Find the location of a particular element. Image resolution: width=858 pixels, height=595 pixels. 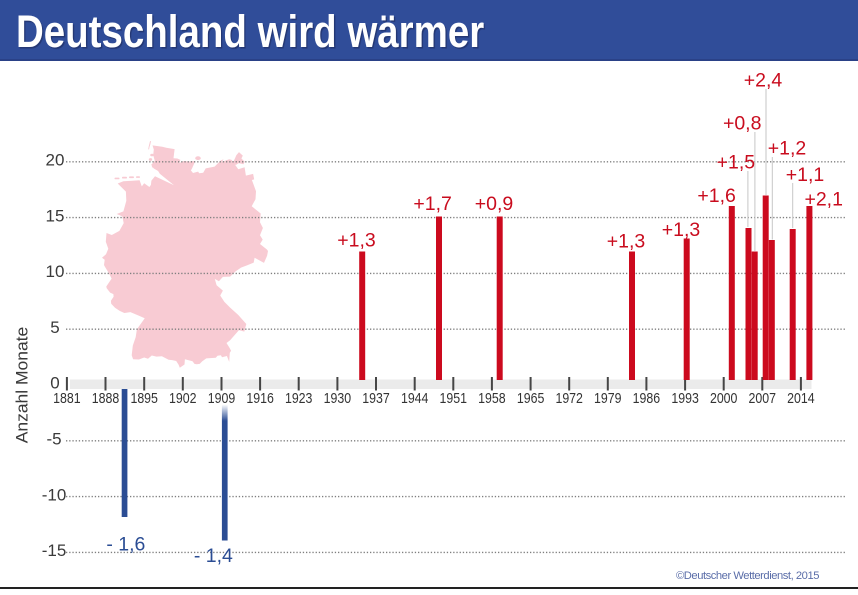

svg-text: -5 is located at coordinates (53, 439).